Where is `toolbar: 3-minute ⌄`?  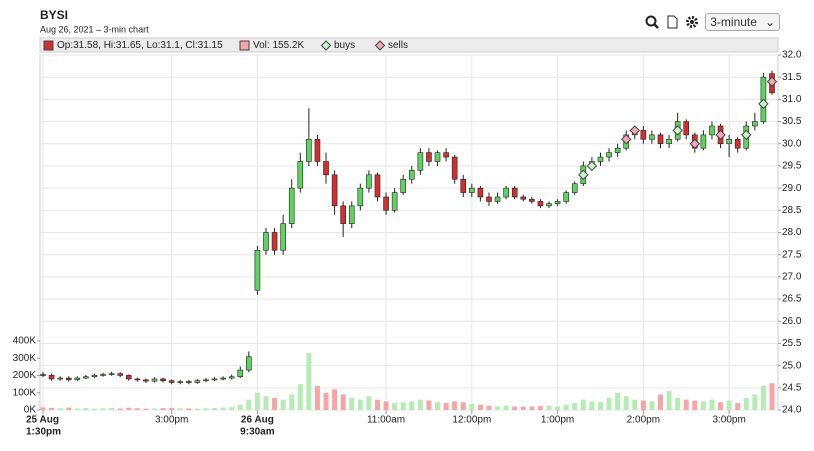 toolbar: 3-minute ⌄ is located at coordinates (712, 22).